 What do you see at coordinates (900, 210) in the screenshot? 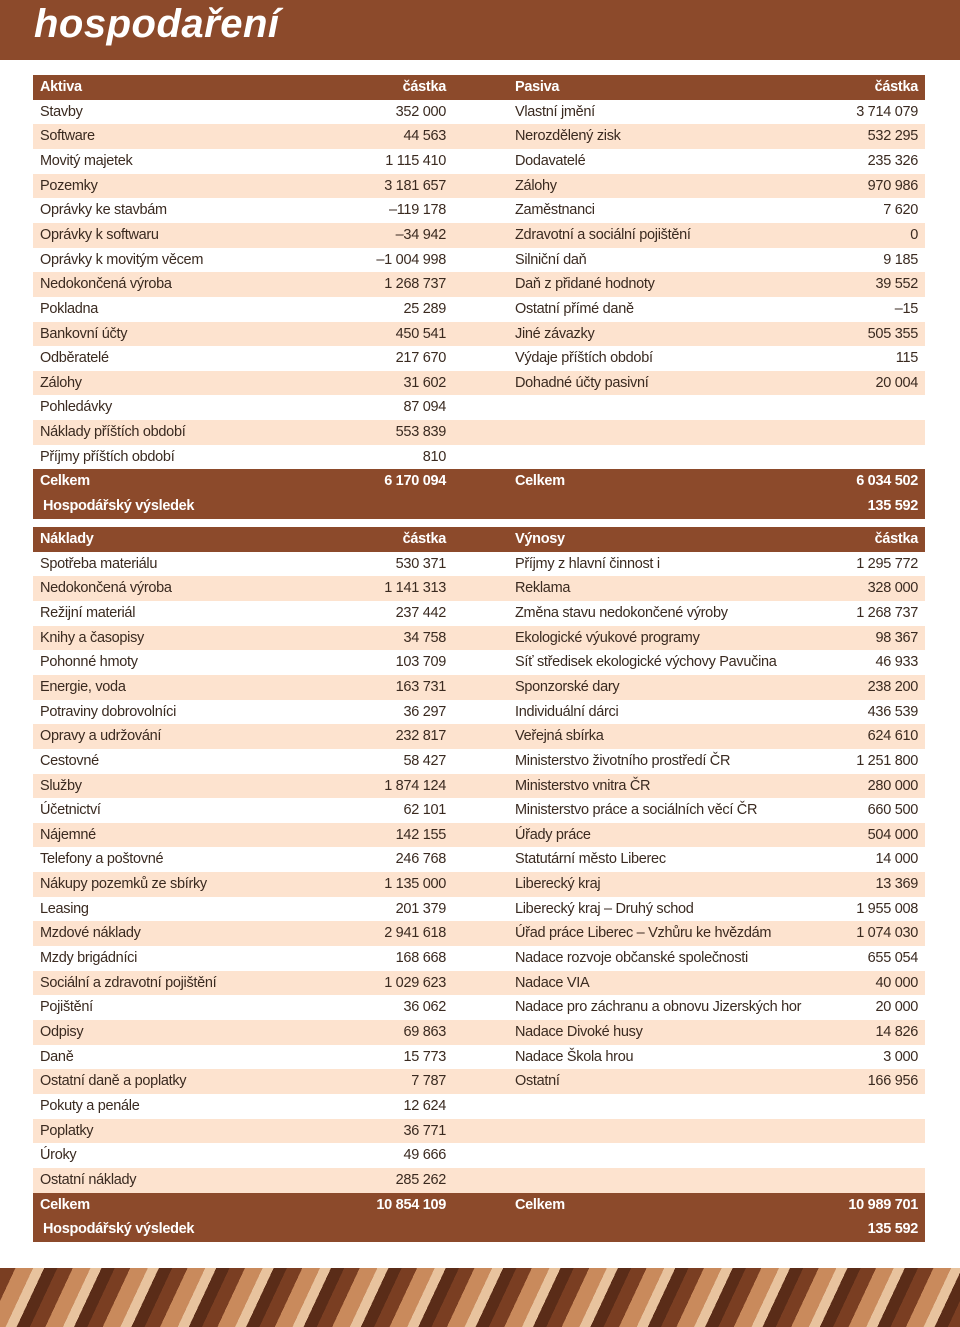
I see `cell-amount: 7 620` at bounding box center [900, 210].